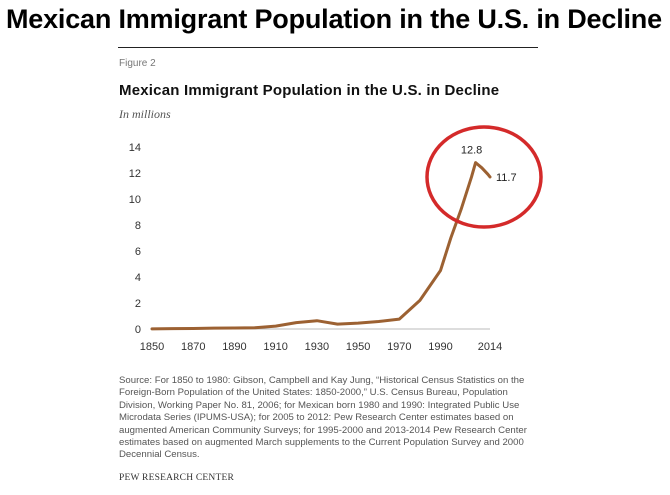 This screenshot has height=495, width=670. I want to click on units-label: In millions, so click(145, 114).